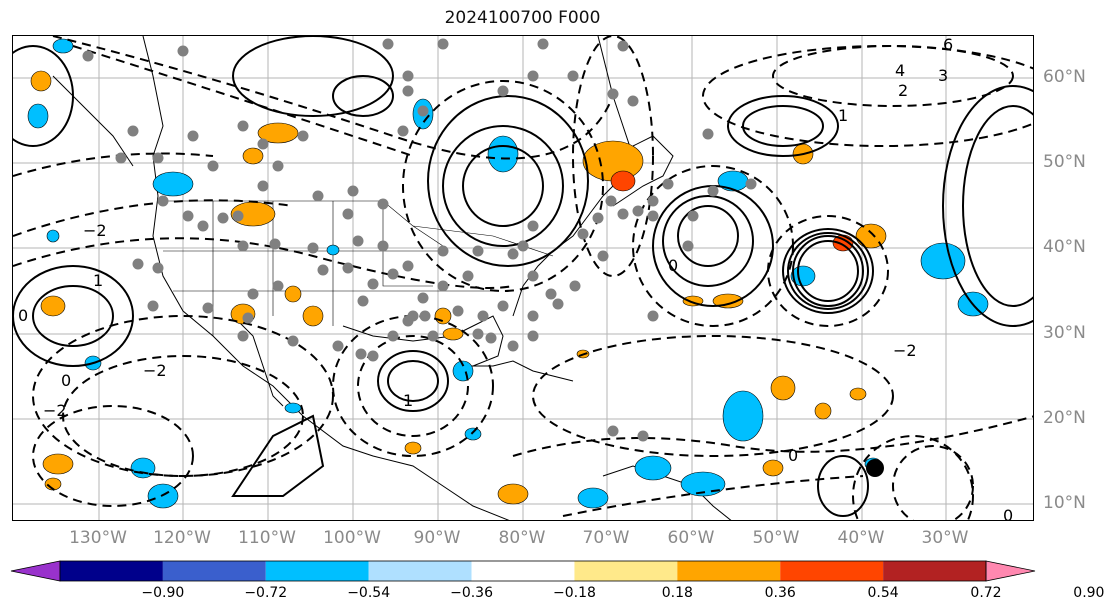 This screenshot has width=1105, height=615. Describe the element at coordinates (1064, 503) in the screenshot. I see `latitude-label: 10°N` at that location.